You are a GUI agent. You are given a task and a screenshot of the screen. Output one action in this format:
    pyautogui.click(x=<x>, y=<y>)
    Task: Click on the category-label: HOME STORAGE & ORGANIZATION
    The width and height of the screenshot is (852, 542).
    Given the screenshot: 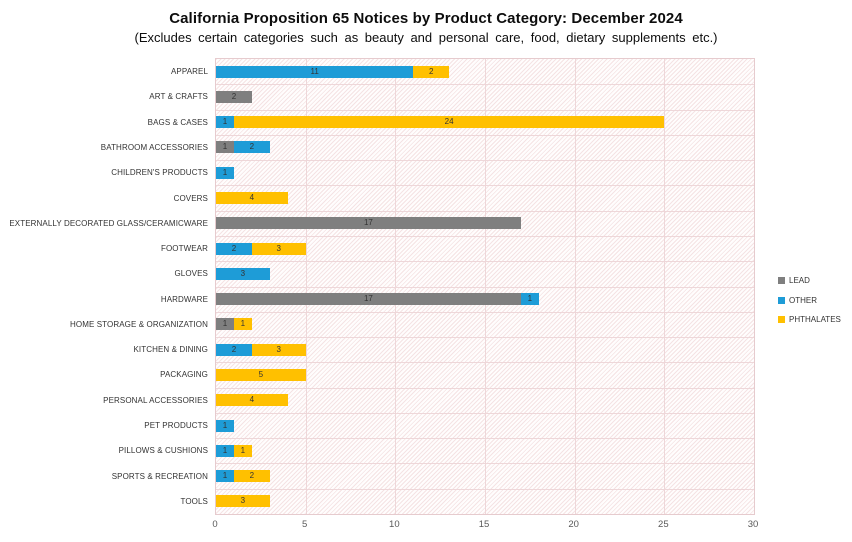 What is the action you would take?
    pyautogui.click(x=139, y=324)
    